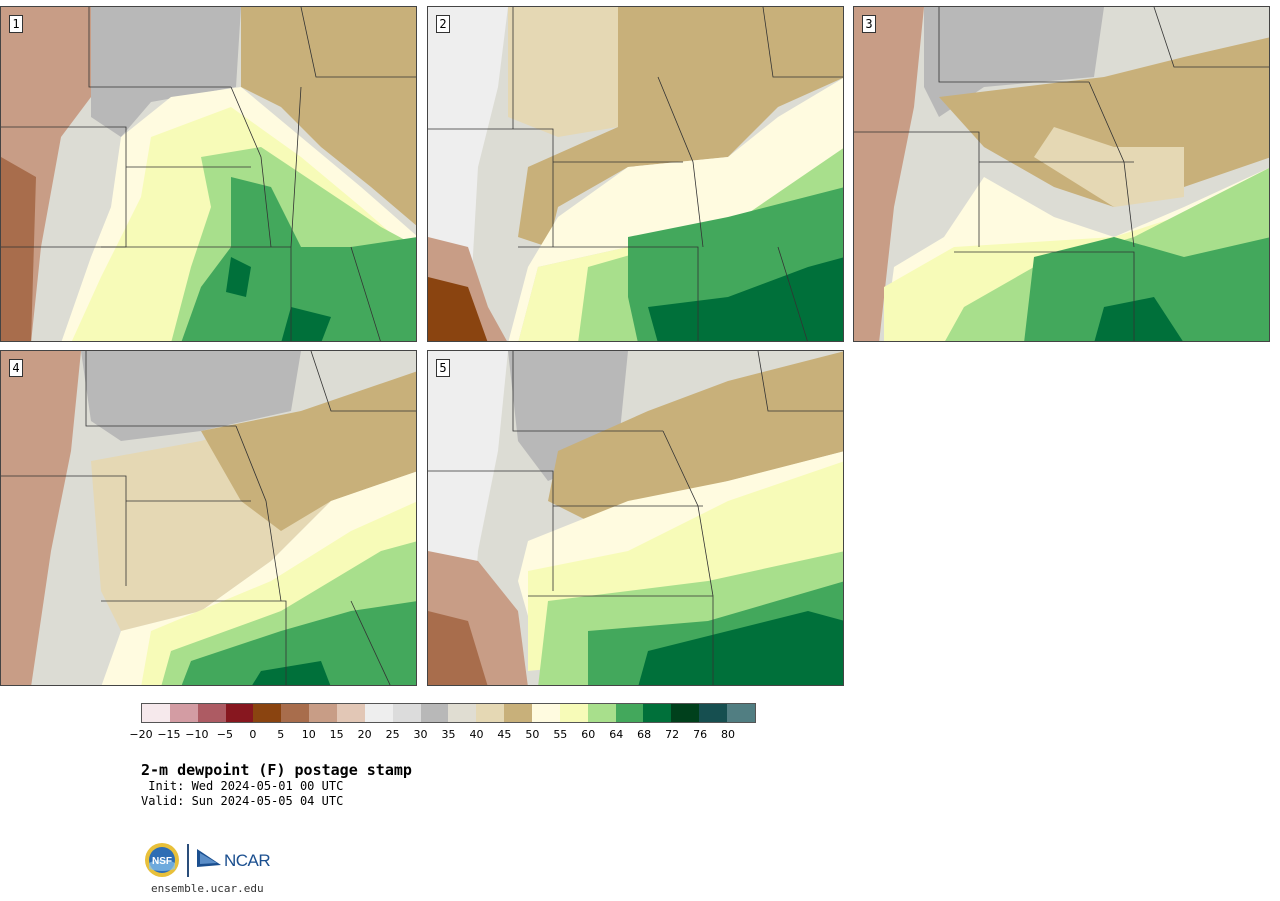 This screenshot has height=901, width=1280. What do you see at coordinates (209, 858) in the screenshot?
I see `ncar-logo-mark` at bounding box center [209, 858].